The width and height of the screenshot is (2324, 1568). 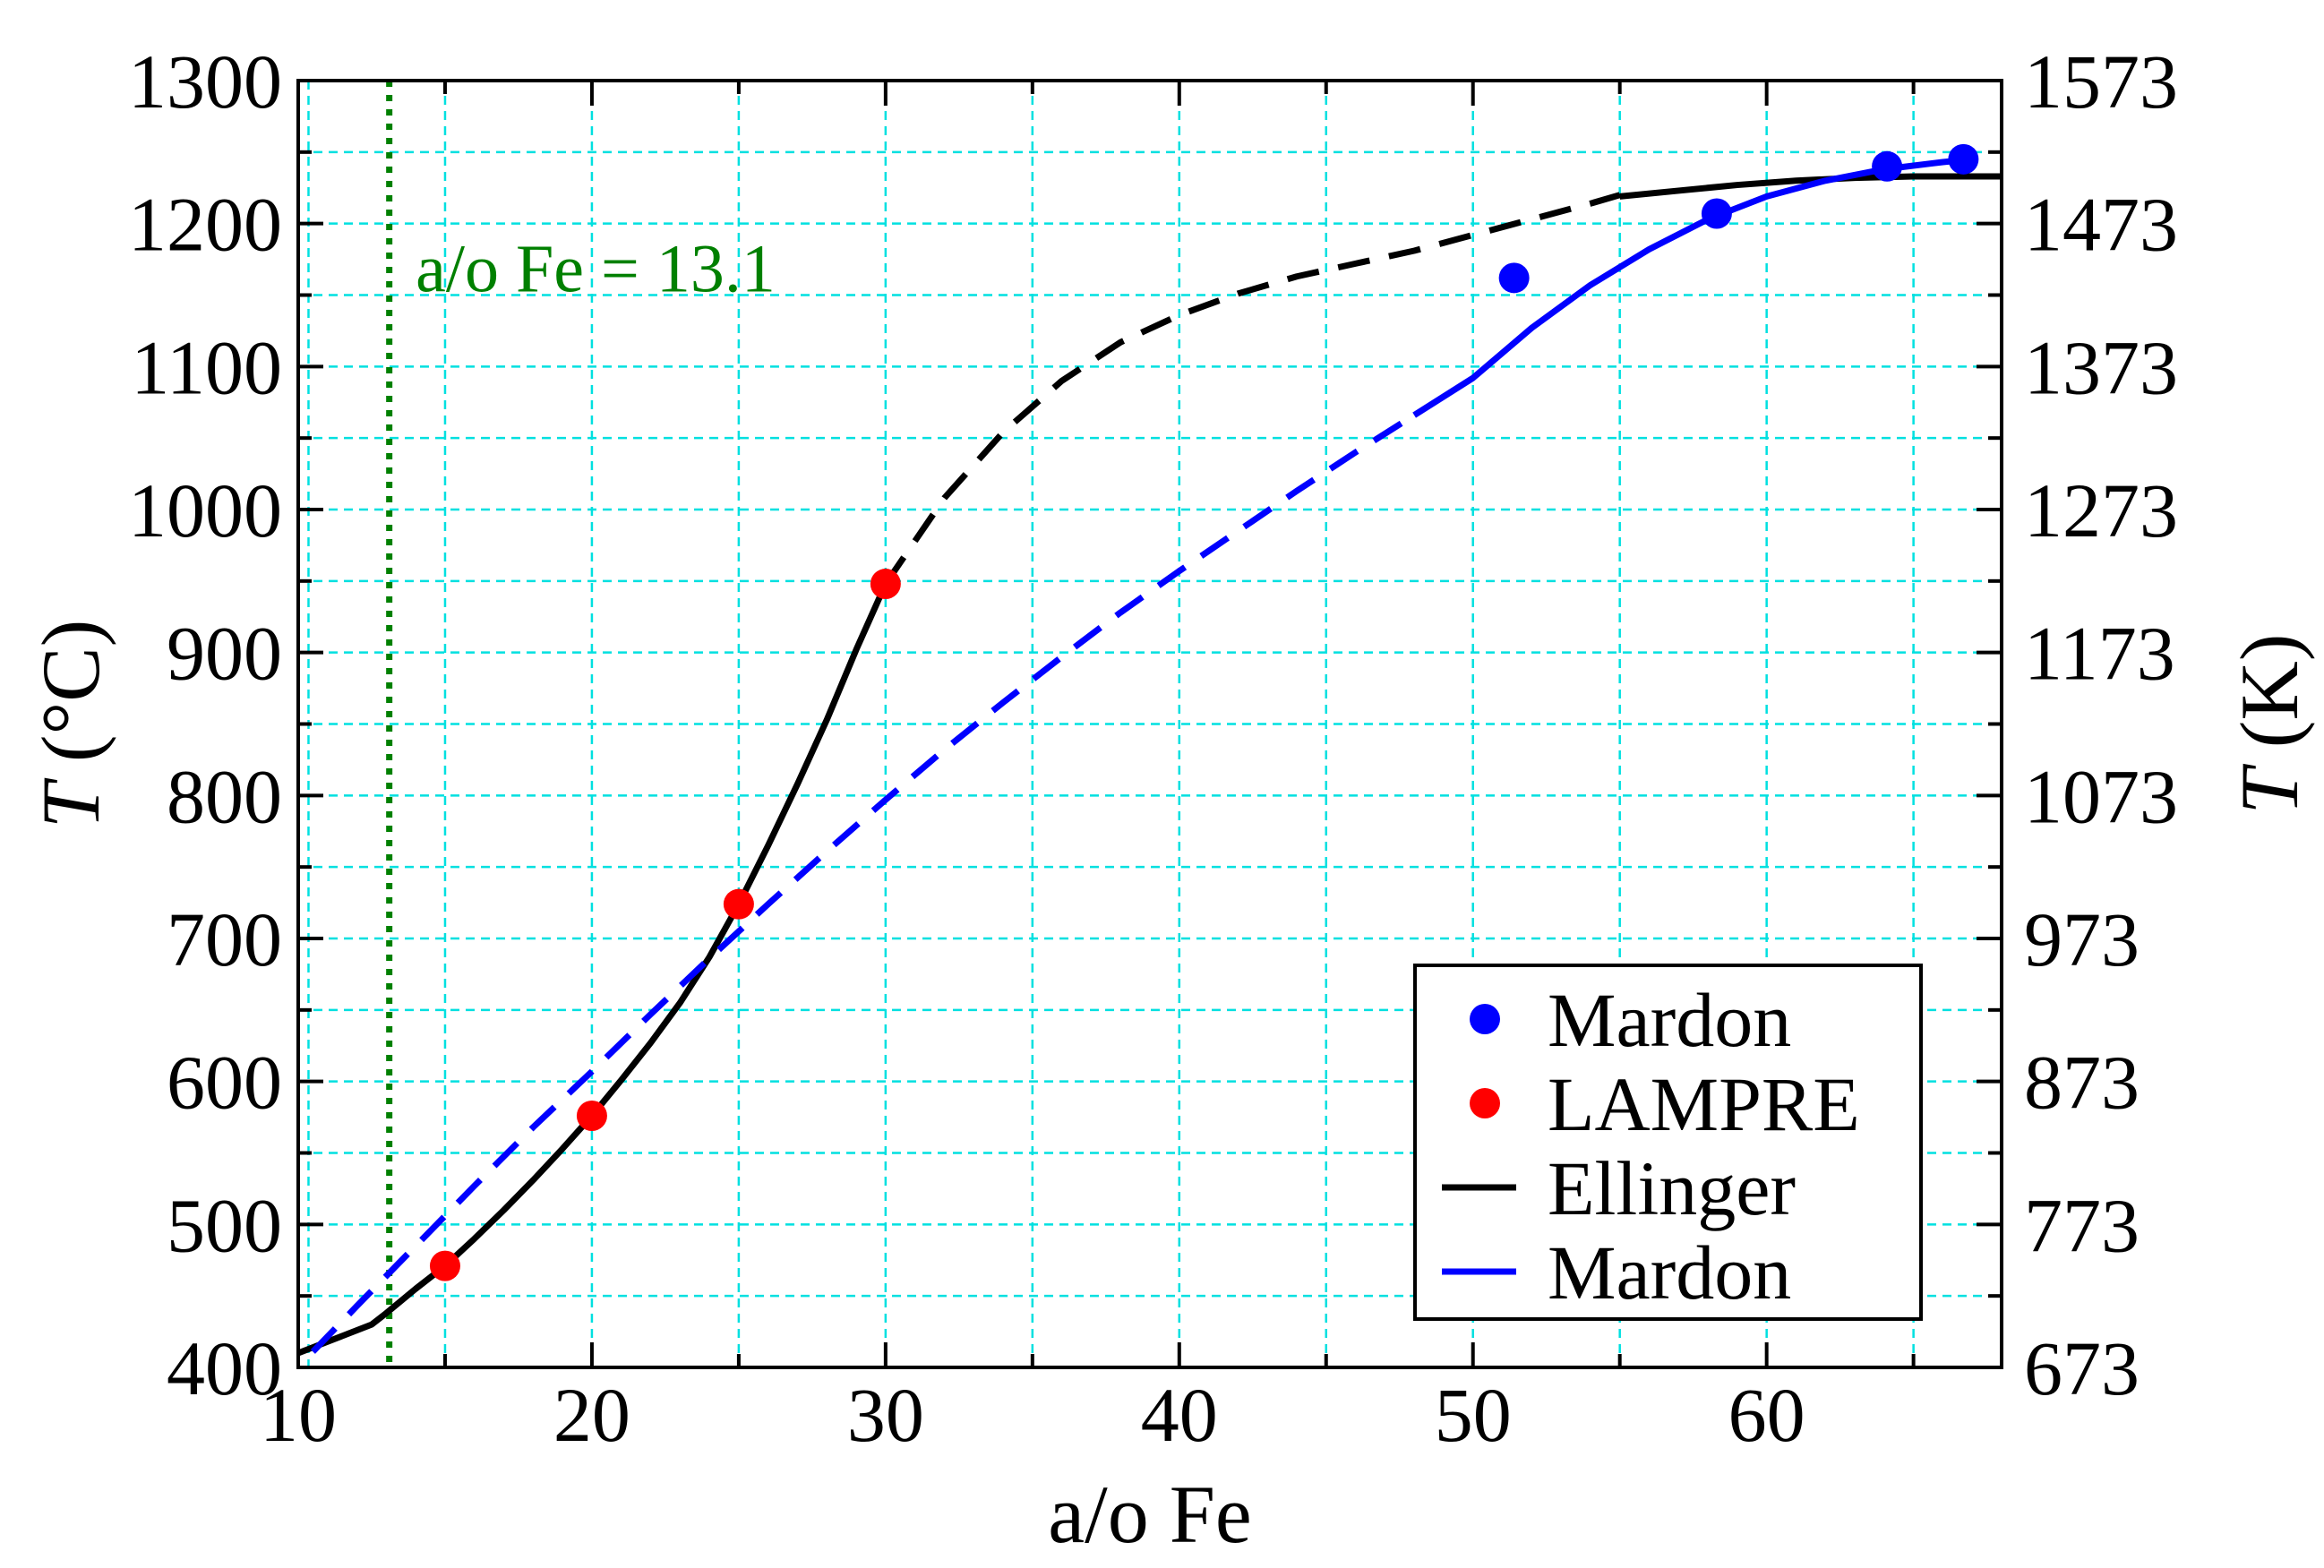 I want to click on x-tick-label: 10, so click(x=298, y=1415).